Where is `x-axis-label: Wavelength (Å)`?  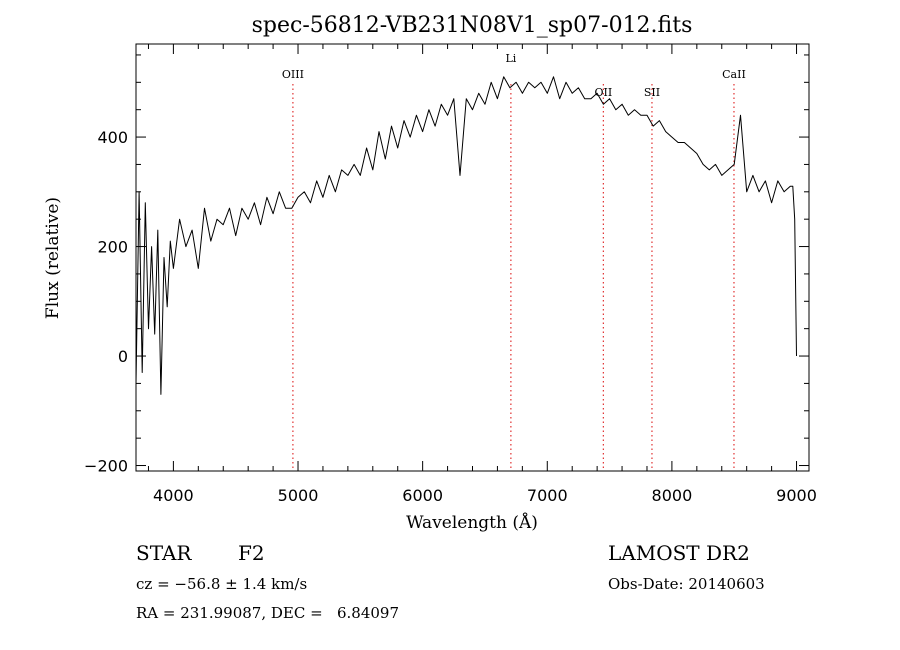
x-axis-label: Wavelength (Å) is located at coordinates (472, 522).